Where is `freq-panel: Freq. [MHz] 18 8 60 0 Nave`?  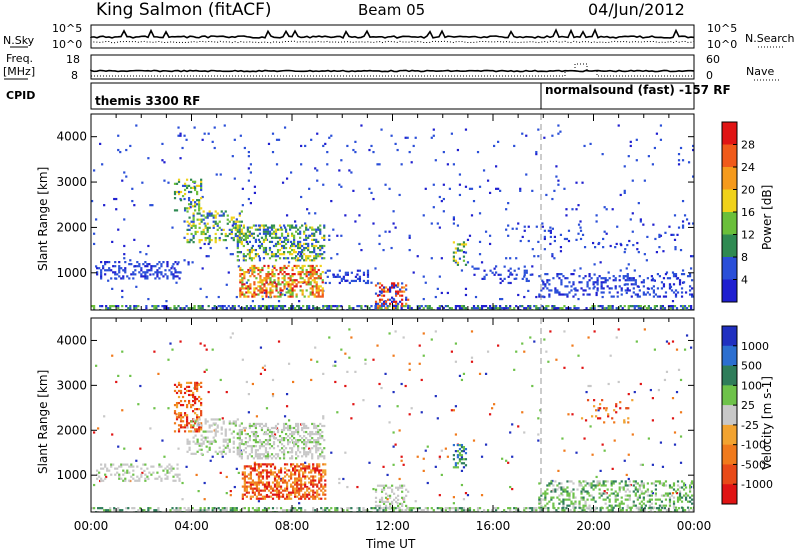
freq-panel: Freq. [MHz] 18 8 60 0 Nave is located at coordinates (391, 67).